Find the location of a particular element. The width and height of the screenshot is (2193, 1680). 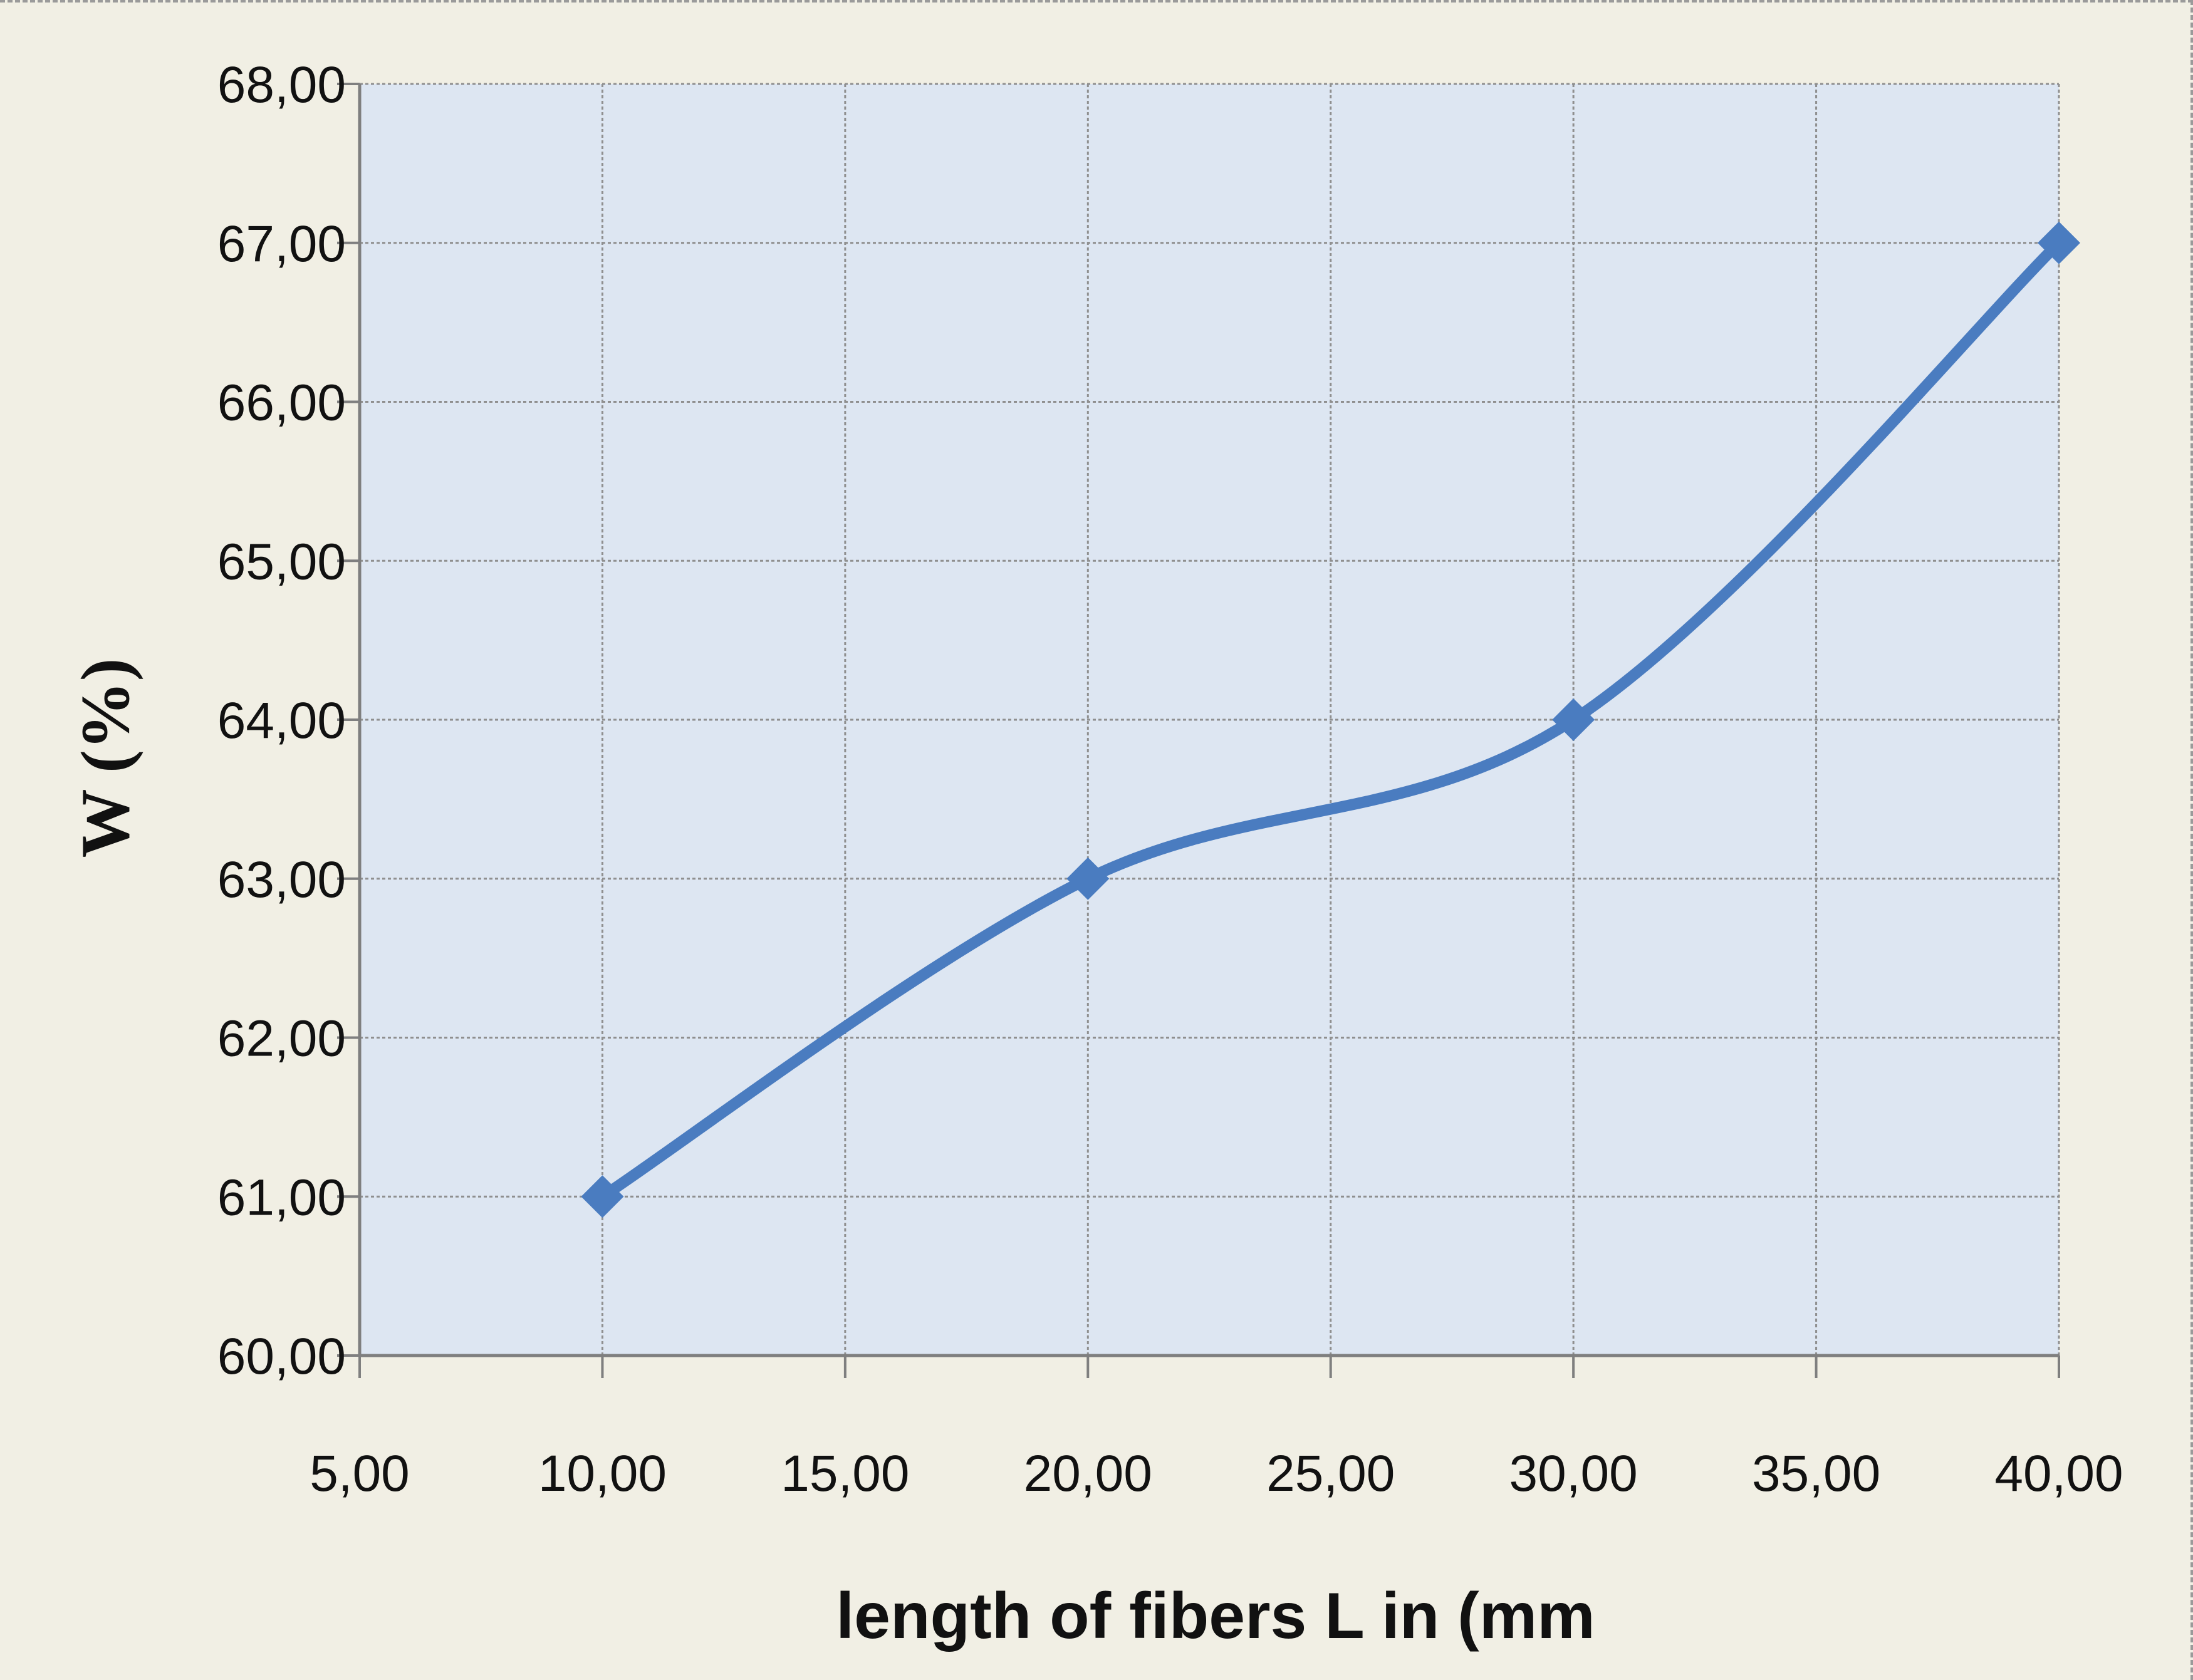

y-tick-label: 61,00 is located at coordinates (281, 1198).